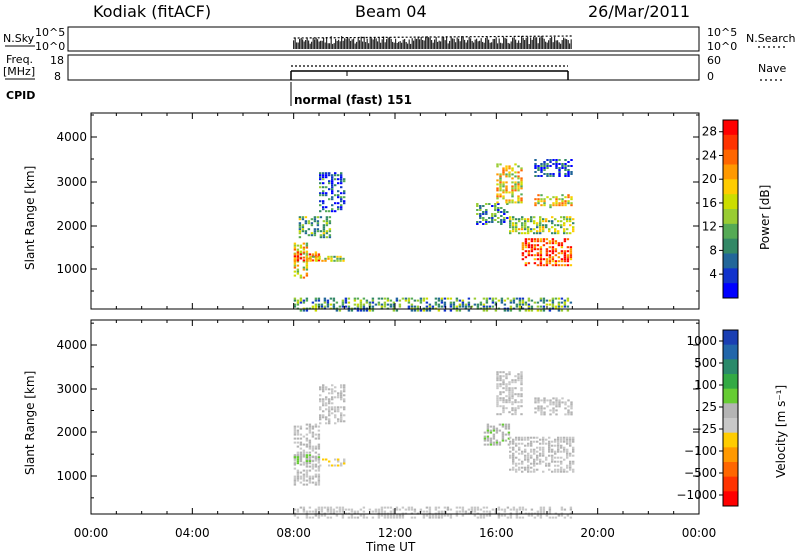  Describe the element at coordinates (57, 76) in the screenshot. I see `freq-tick-bottom: 8` at that location.